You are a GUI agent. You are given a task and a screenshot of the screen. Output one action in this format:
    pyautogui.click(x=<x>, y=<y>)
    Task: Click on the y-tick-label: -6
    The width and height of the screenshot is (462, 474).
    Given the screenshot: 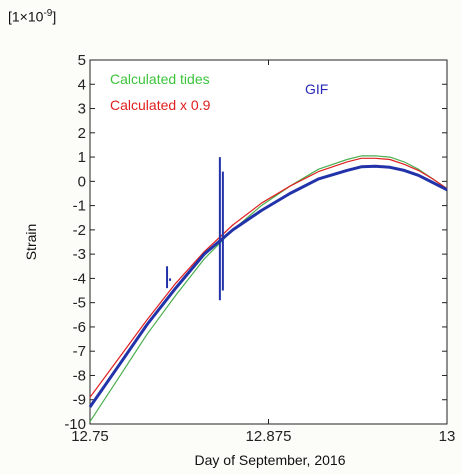 What is the action you would take?
    pyautogui.click(x=79, y=327)
    